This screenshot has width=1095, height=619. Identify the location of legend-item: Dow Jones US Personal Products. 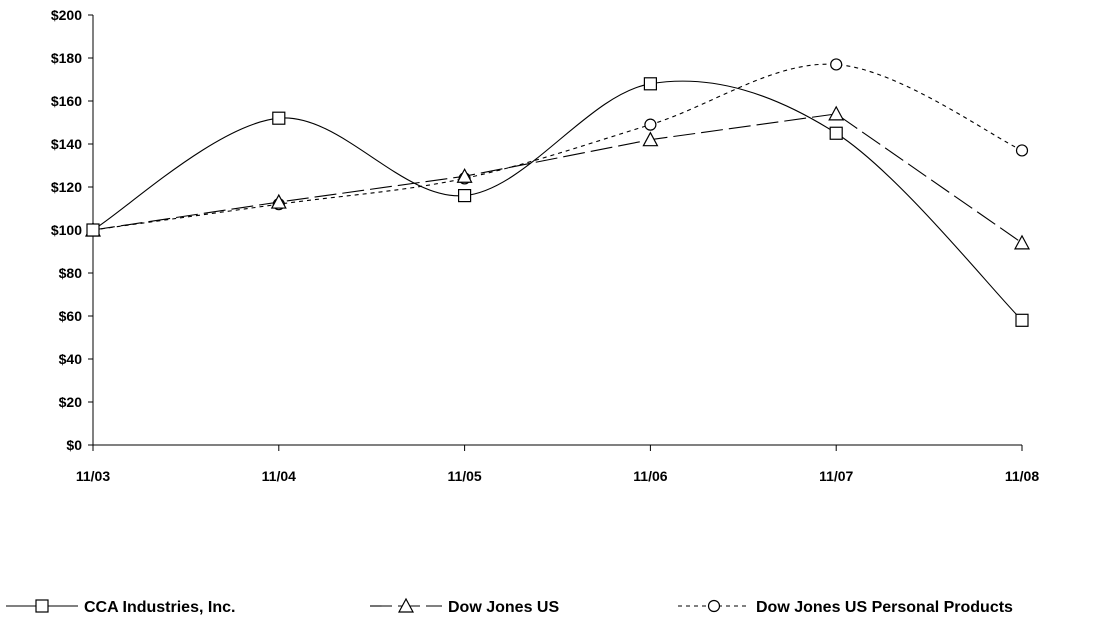
(845, 607).